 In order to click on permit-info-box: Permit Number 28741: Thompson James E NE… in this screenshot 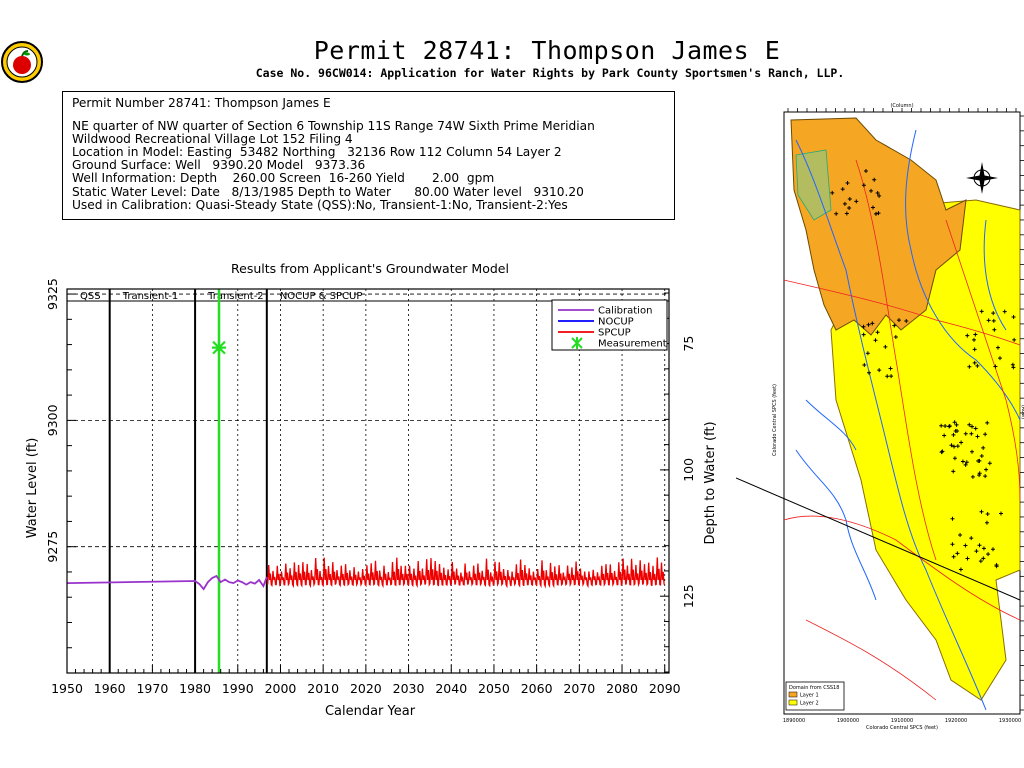, I will do `click(368, 155)`.